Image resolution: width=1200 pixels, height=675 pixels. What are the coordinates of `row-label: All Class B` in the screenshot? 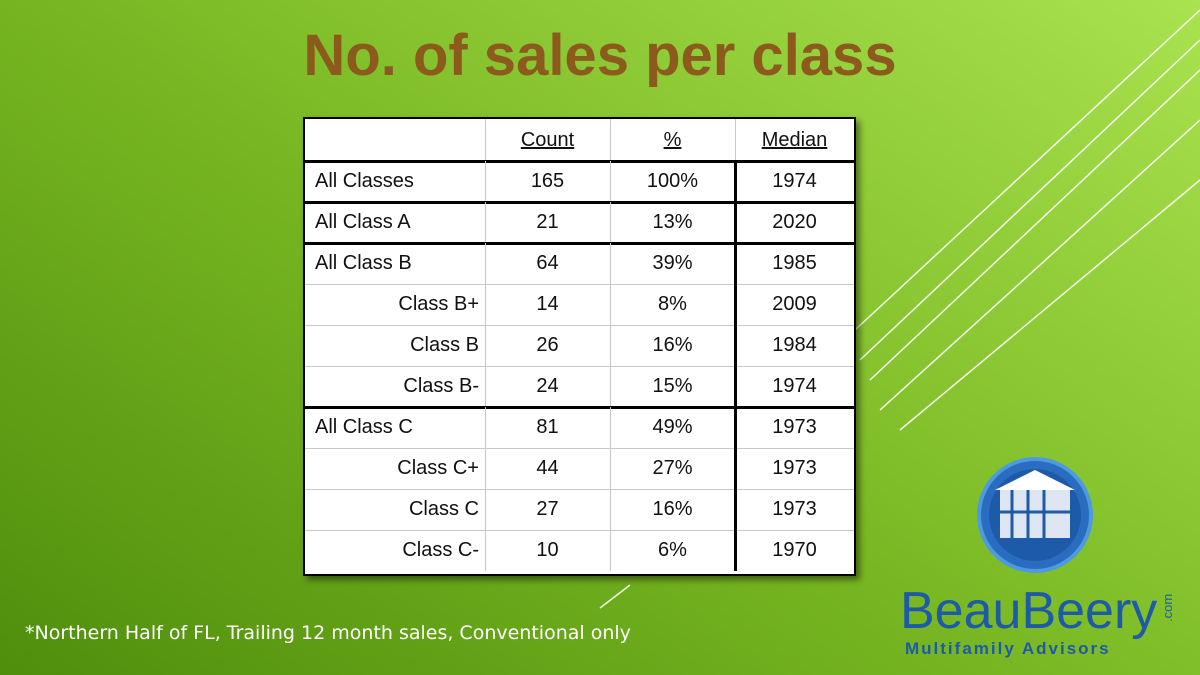 It's located at (363, 263).